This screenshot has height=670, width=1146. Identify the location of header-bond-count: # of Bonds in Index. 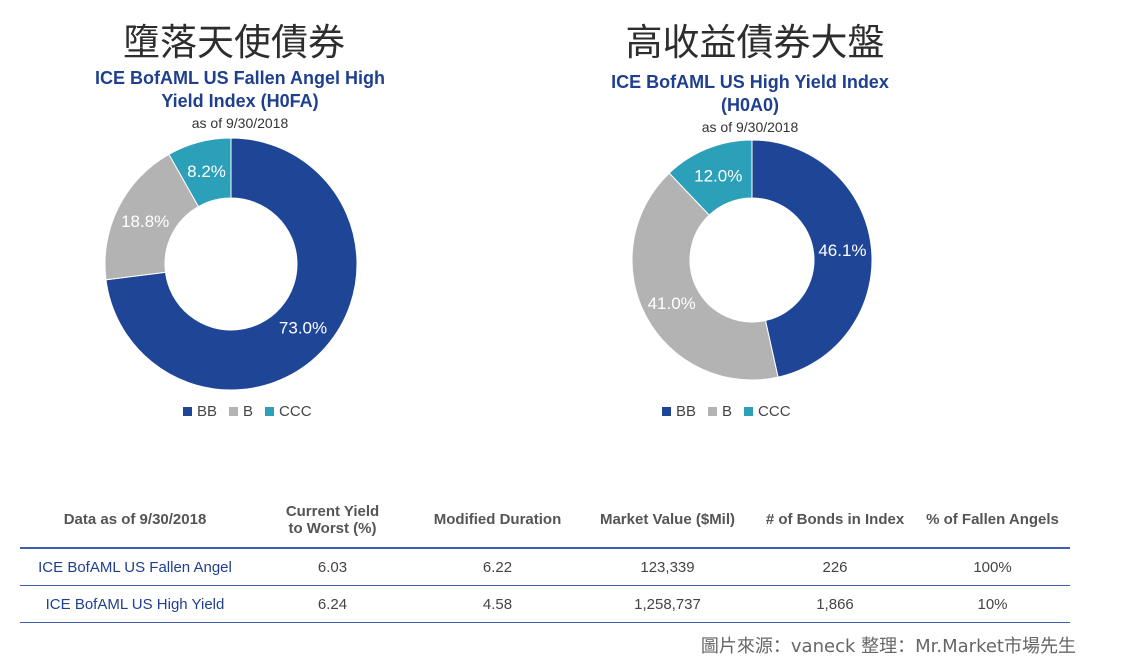
(835, 520).